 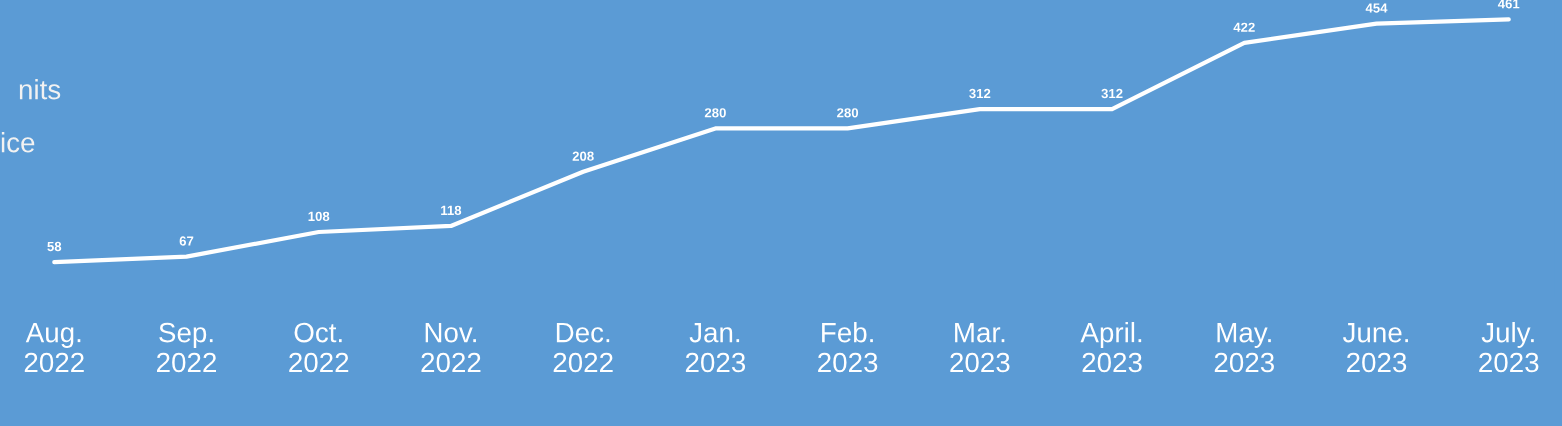 I want to click on data-label: 58, so click(x=54, y=246).